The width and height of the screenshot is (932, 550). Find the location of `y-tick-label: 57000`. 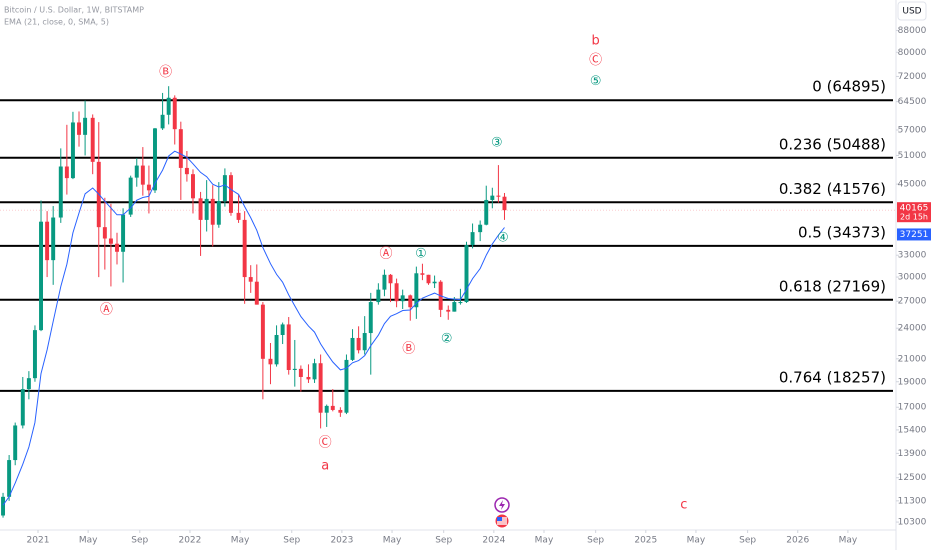

y-tick-label: 57000 is located at coordinates (912, 130).